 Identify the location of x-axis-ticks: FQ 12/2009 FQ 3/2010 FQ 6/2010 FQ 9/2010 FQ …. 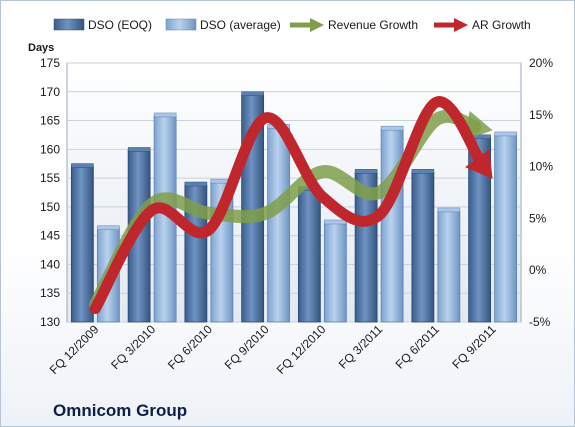
(273, 349).